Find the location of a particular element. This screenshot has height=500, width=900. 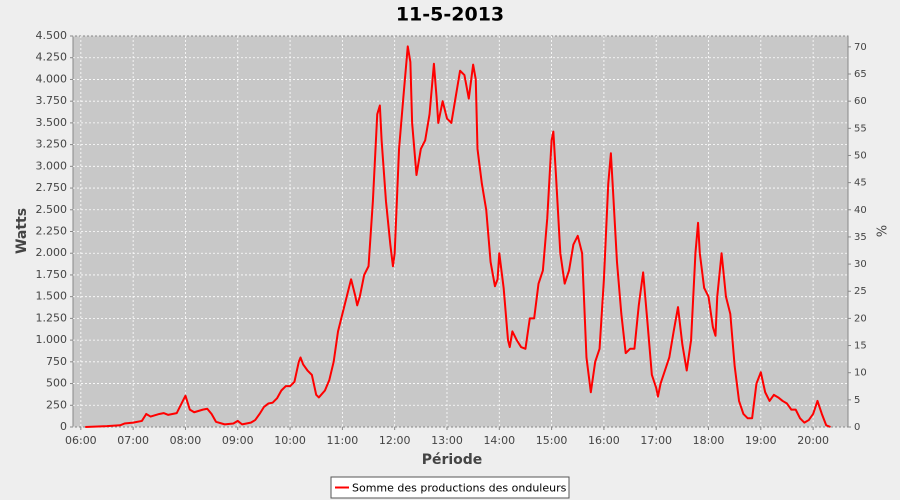

y2-tick-label: 25 is located at coordinates (860, 291).